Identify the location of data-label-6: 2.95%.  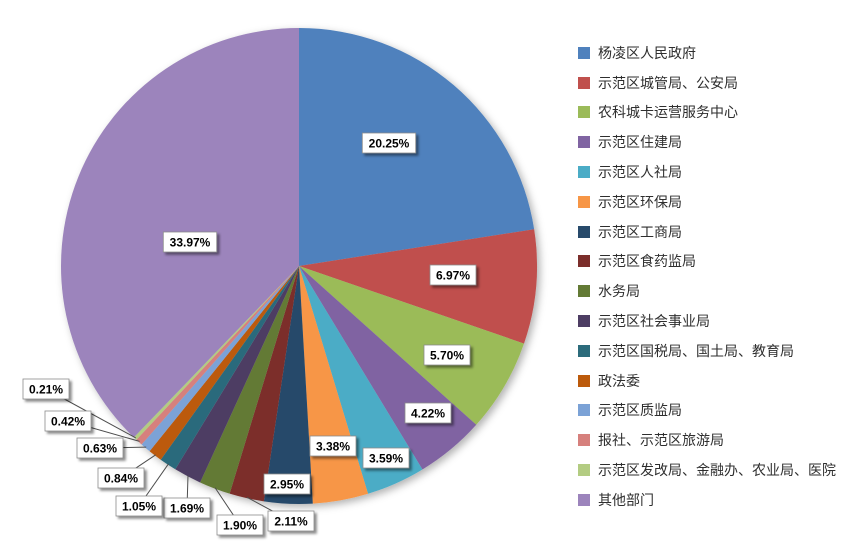
(287, 485).